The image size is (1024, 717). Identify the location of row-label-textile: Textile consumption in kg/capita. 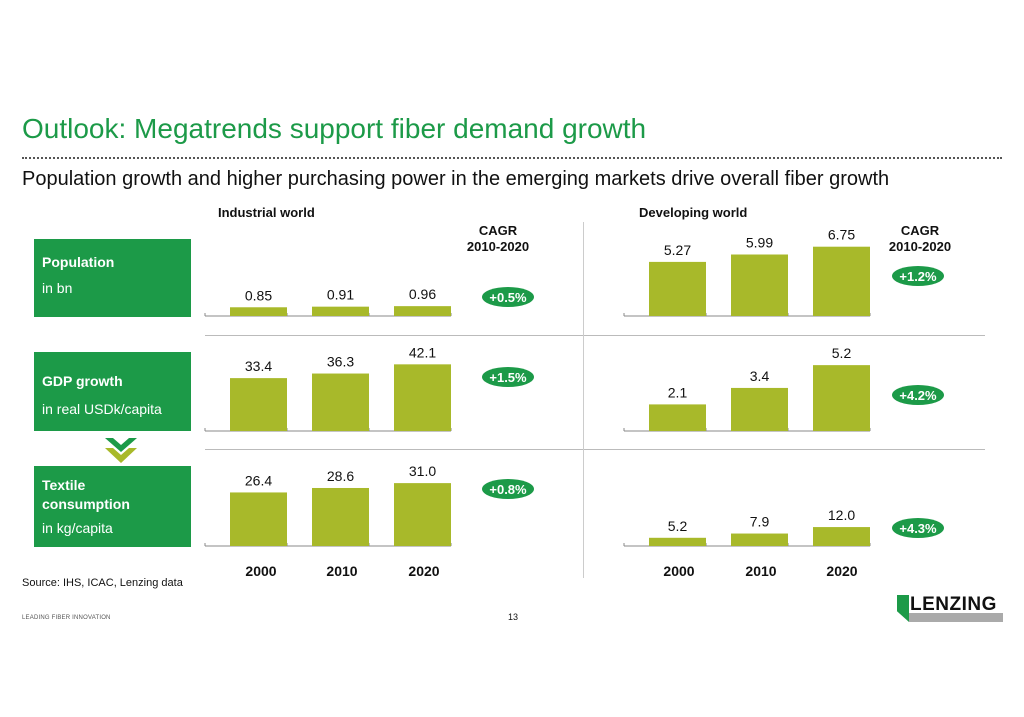
(112, 506).